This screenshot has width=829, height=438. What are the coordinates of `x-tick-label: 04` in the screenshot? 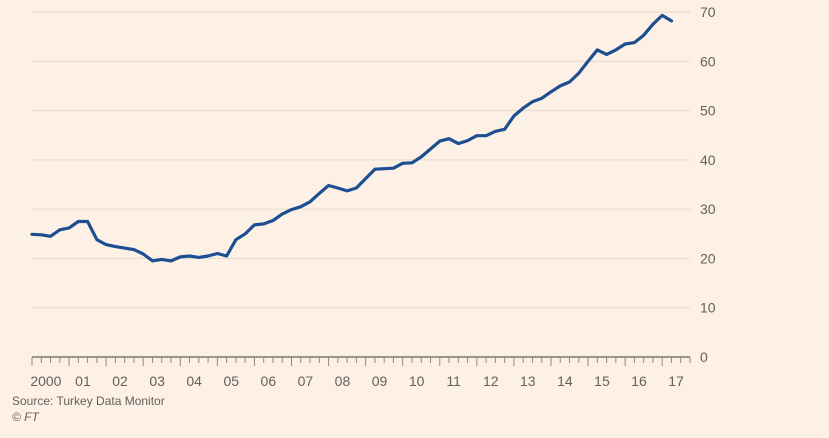 It's located at (194, 381).